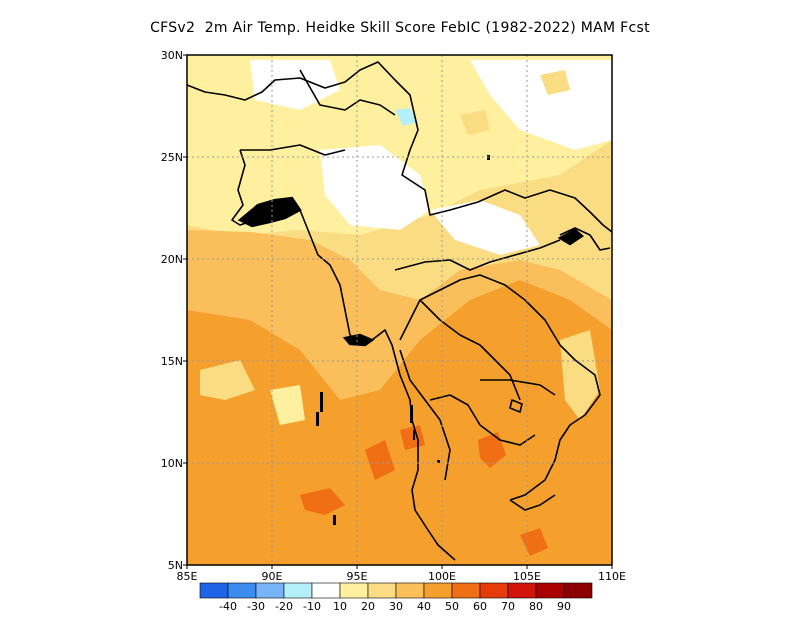  I want to click on colorbar-label: 60, so click(480, 606).